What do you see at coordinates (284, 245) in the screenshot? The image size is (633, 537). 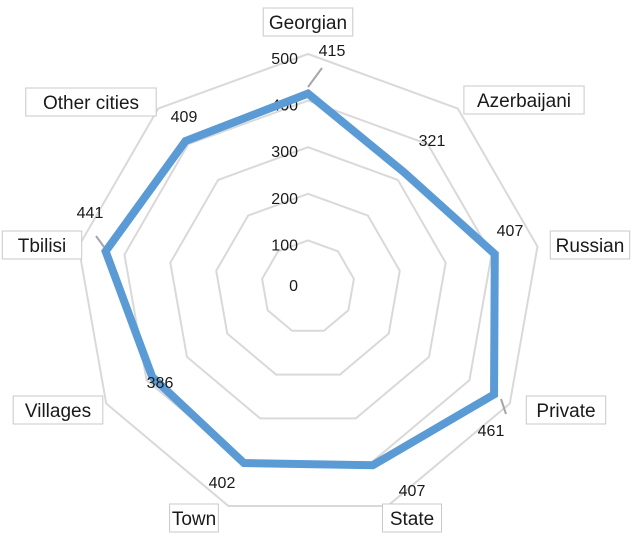 I see `tick-label-100: 100` at bounding box center [284, 245].